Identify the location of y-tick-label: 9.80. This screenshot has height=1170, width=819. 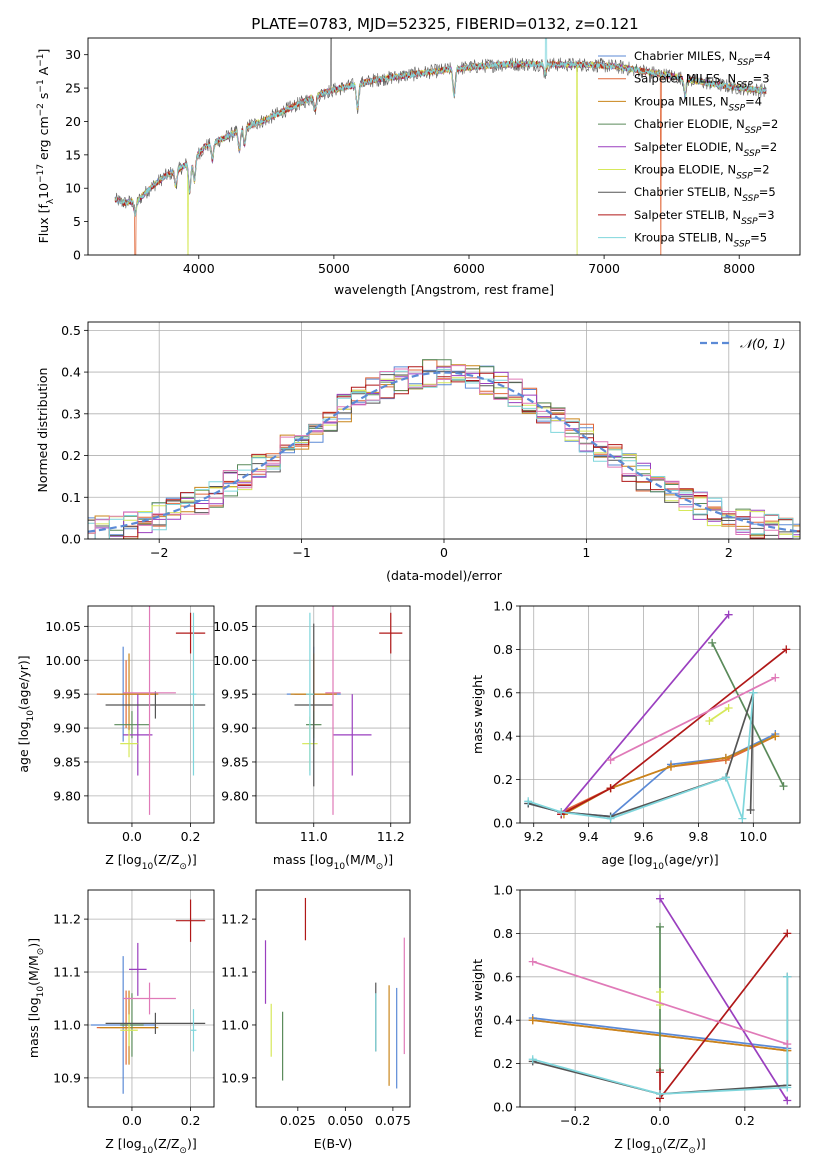
(67, 795).